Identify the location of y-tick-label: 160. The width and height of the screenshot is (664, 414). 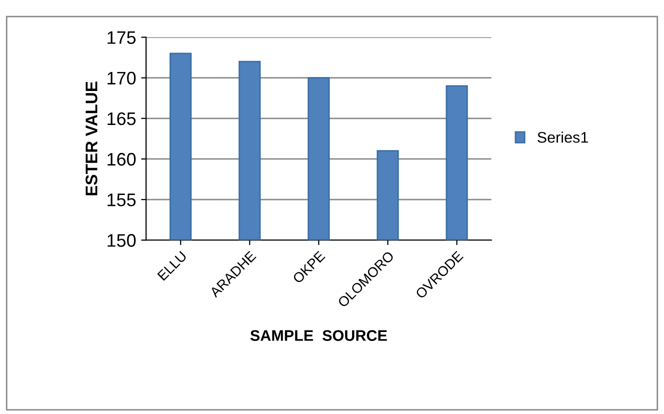
(122, 159).